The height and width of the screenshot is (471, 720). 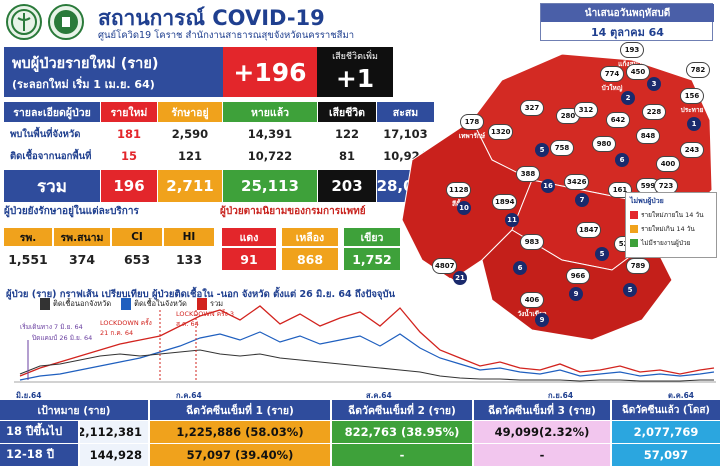 What do you see at coordinates (577, 182) in the screenshot?
I see `map-district-bubble: 3426` at bounding box center [577, 182].